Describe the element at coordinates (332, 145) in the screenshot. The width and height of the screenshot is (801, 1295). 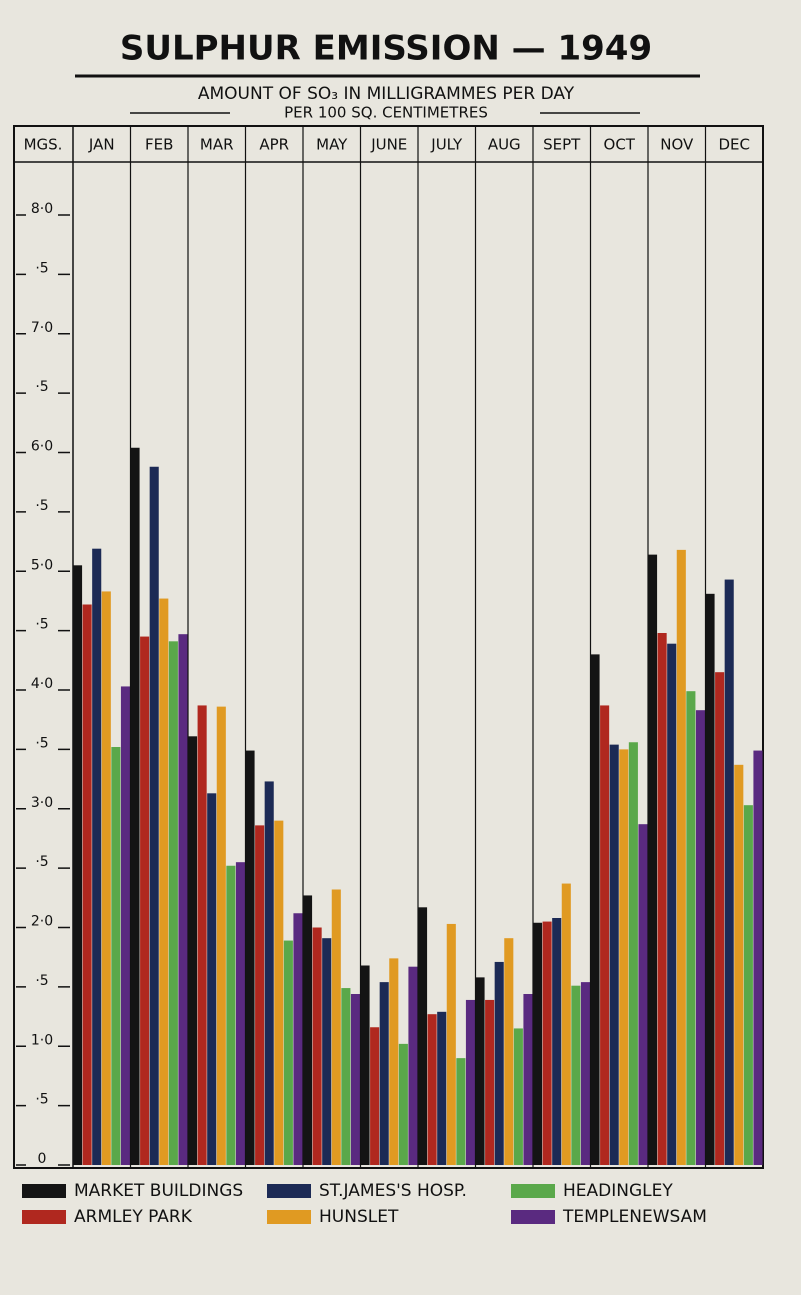
I see `x-tick-label: MAY` at that location.